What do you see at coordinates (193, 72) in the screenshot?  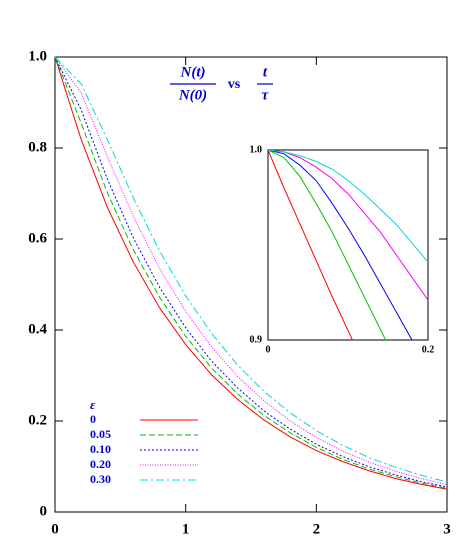 I see `title-numerator: N(t)` at bounding box center [193, 72].